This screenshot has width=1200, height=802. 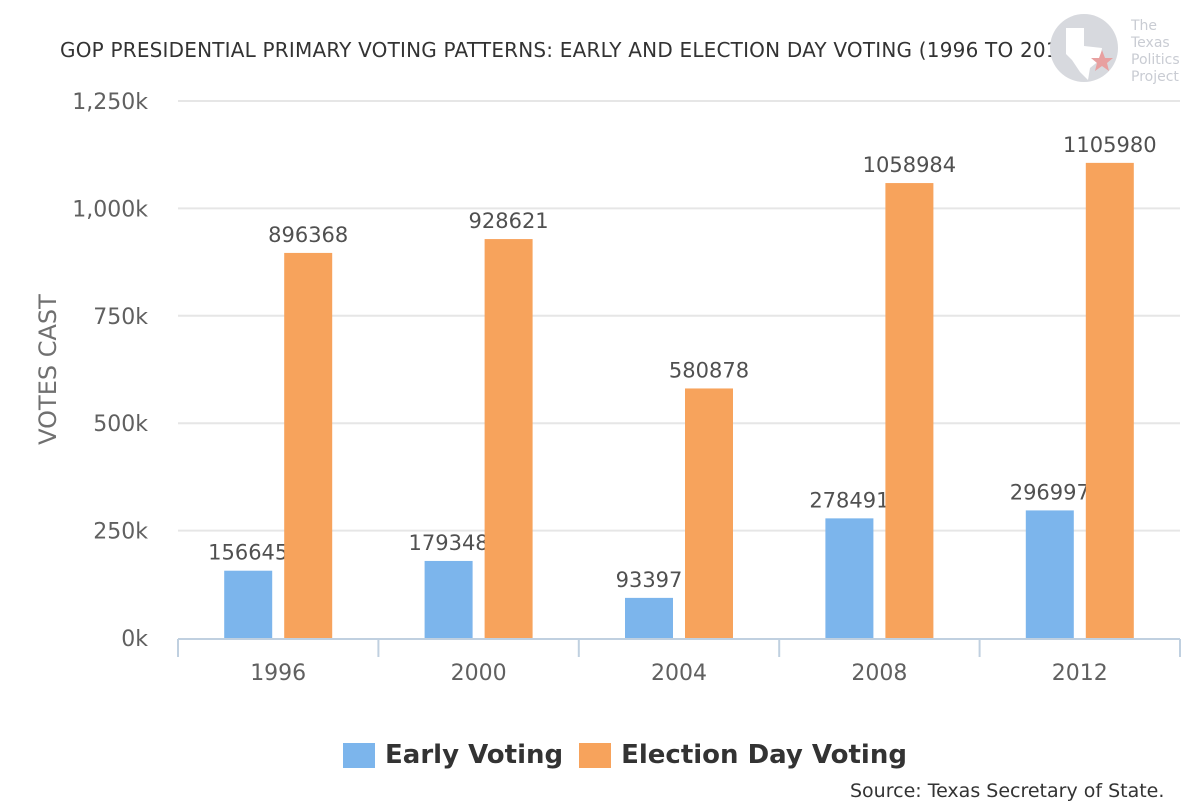 I want to click on logo-line: The, so click(x=1144, y=26).